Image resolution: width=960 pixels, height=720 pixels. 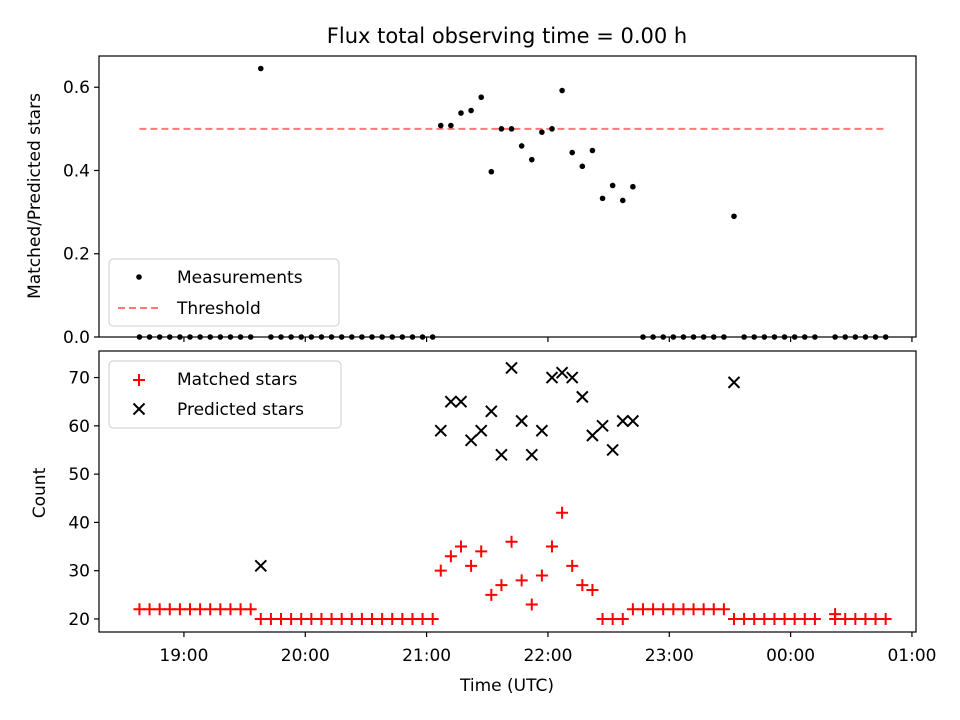 What do you see at coordinates (79, 620) in the screenshot?
I see `y-tick-label: 20` at bounding box center [79, 620].